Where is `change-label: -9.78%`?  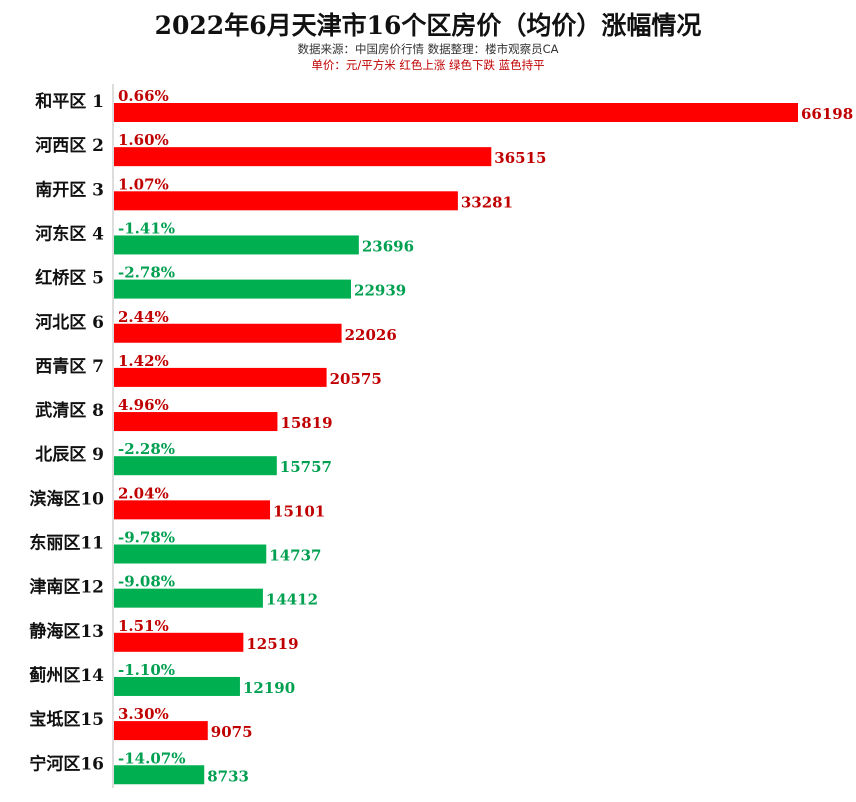
change-label: -9.78% is located at coordinates (146, 538).